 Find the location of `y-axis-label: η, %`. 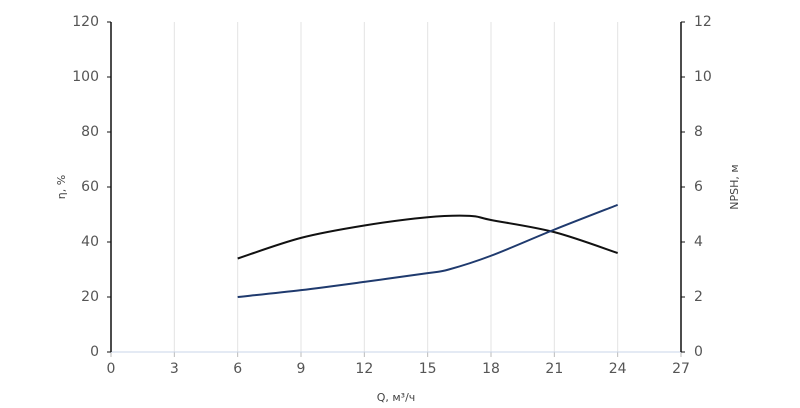

y-axis-label: η, % is located at coordinates (61, 187).